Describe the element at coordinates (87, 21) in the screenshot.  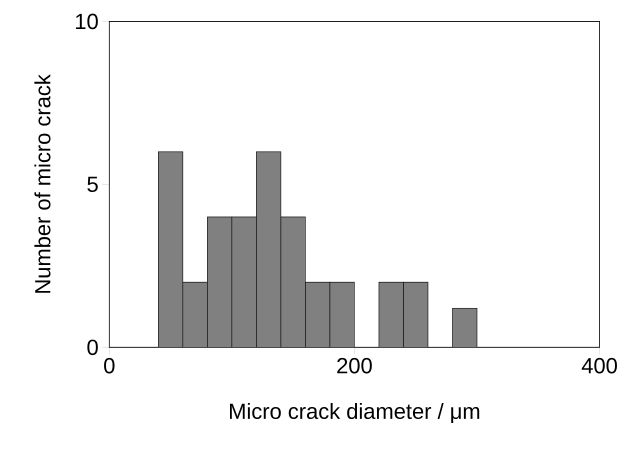
I see `y-tick-label: 10` at that location.